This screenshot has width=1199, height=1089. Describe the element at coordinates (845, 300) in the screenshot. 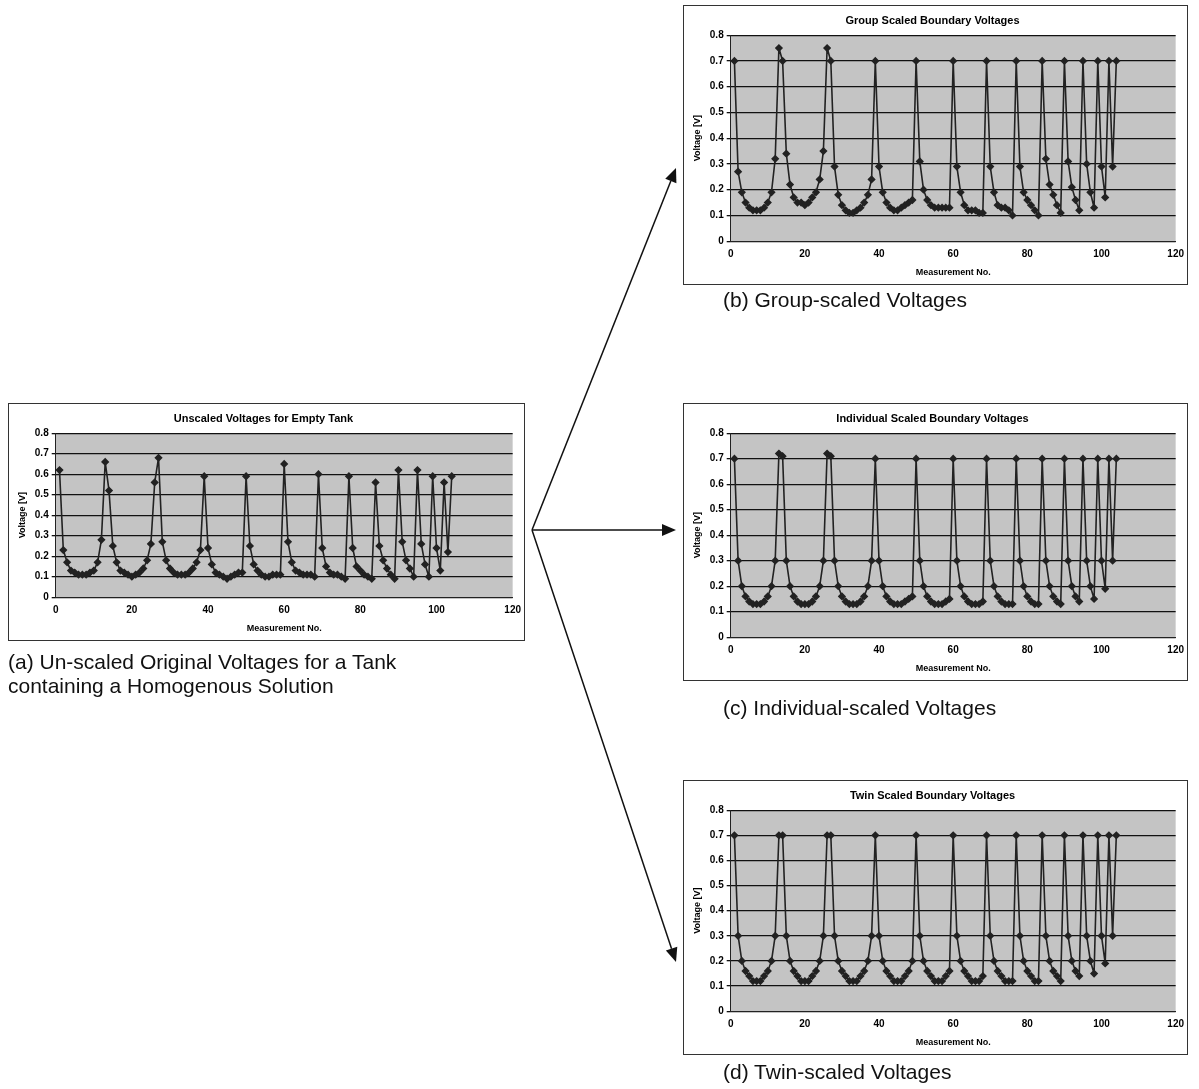

I see `text: (b) Group-scaled Voltages` at that location.